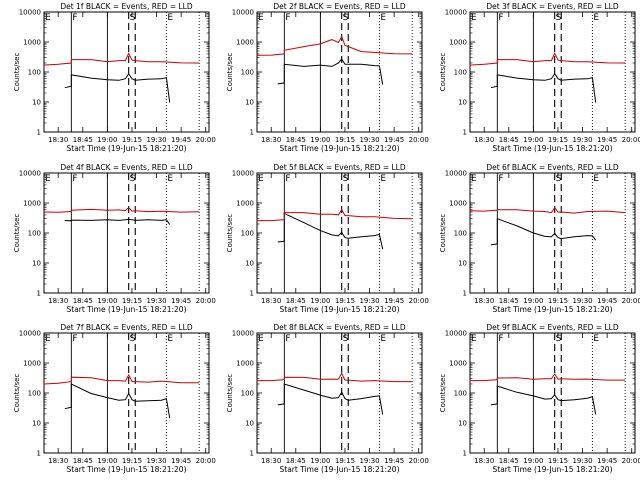 This screenshot has height=480, width=640. I want to click on panel-title: Det 9f BLACK = Events, RED = LLD, so click(552, 327).